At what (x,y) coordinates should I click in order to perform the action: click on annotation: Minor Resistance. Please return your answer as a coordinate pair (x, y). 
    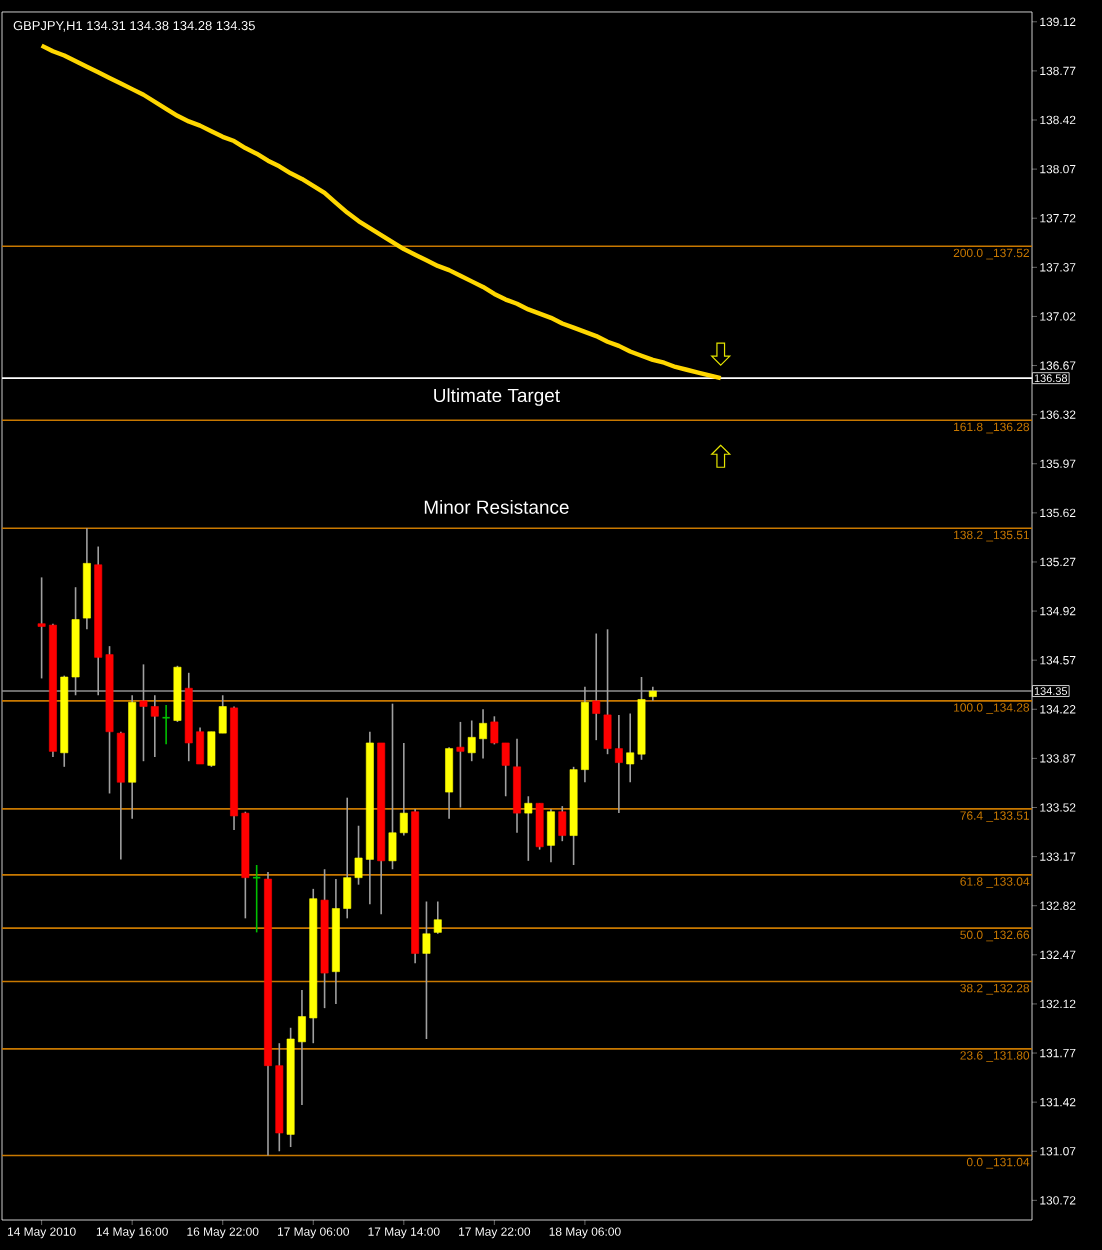
    Looking at the image, I should click on (496, 506).